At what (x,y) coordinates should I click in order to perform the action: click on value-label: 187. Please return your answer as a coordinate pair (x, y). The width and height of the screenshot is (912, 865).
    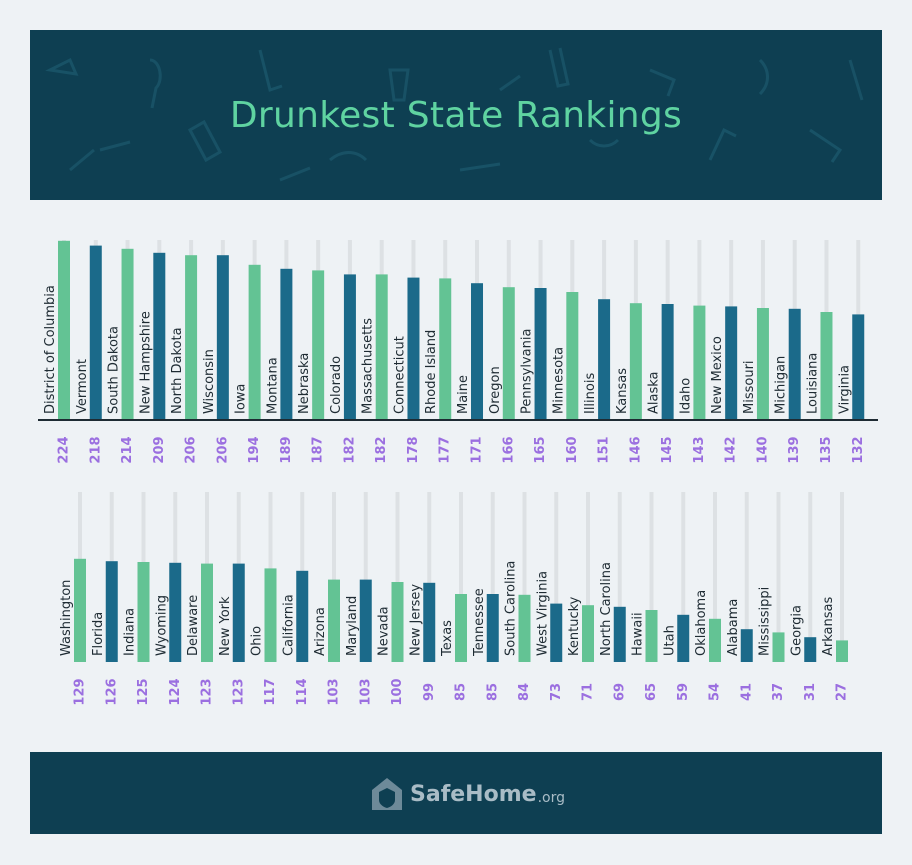
    Looking at the image, I should click on (318, 449).